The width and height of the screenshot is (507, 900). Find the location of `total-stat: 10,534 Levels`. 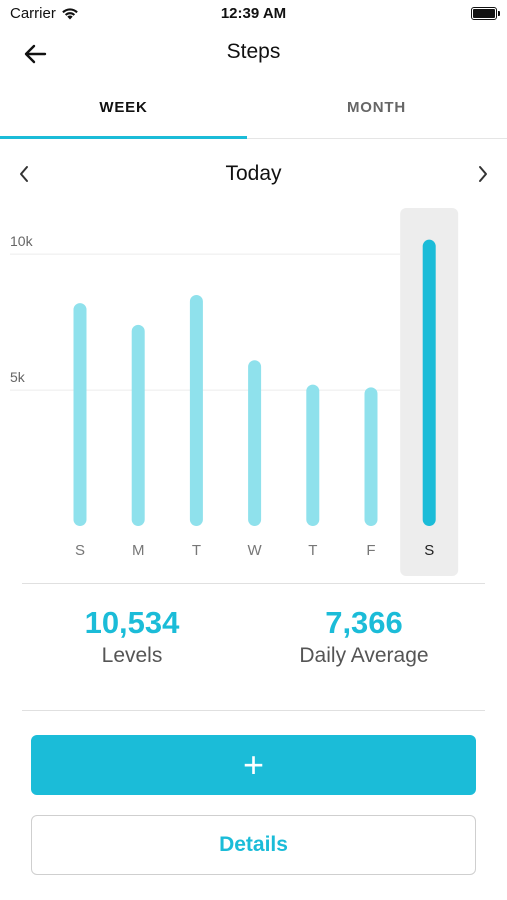

total-stat: 10,534 Levels is located at coordinates (132, 637).